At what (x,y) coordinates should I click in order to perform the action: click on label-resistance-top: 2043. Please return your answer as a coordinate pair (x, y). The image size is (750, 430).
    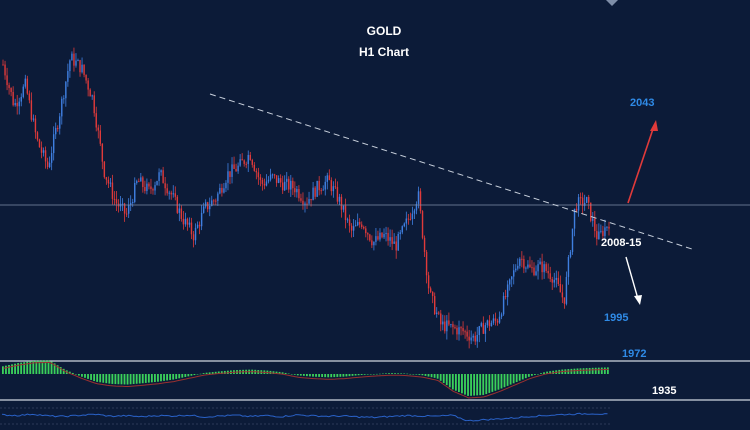
    Looking at the image, I should click on (642, 103).